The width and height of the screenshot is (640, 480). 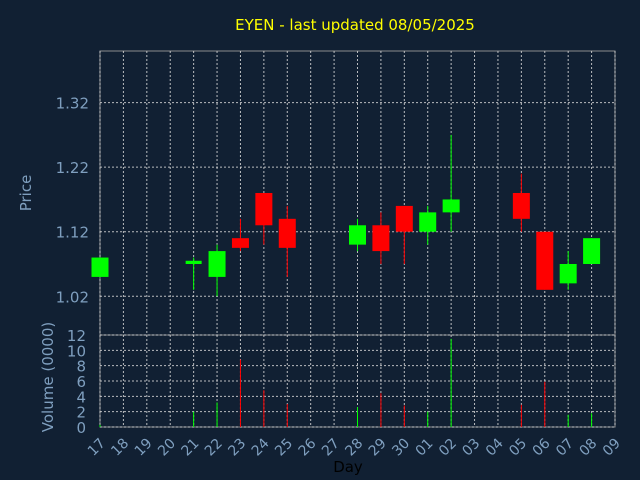 What do you see at coordinates (76, 351) in the screenshot?
I see `volume-tick-label: 10` at bounding box center [76, 351].